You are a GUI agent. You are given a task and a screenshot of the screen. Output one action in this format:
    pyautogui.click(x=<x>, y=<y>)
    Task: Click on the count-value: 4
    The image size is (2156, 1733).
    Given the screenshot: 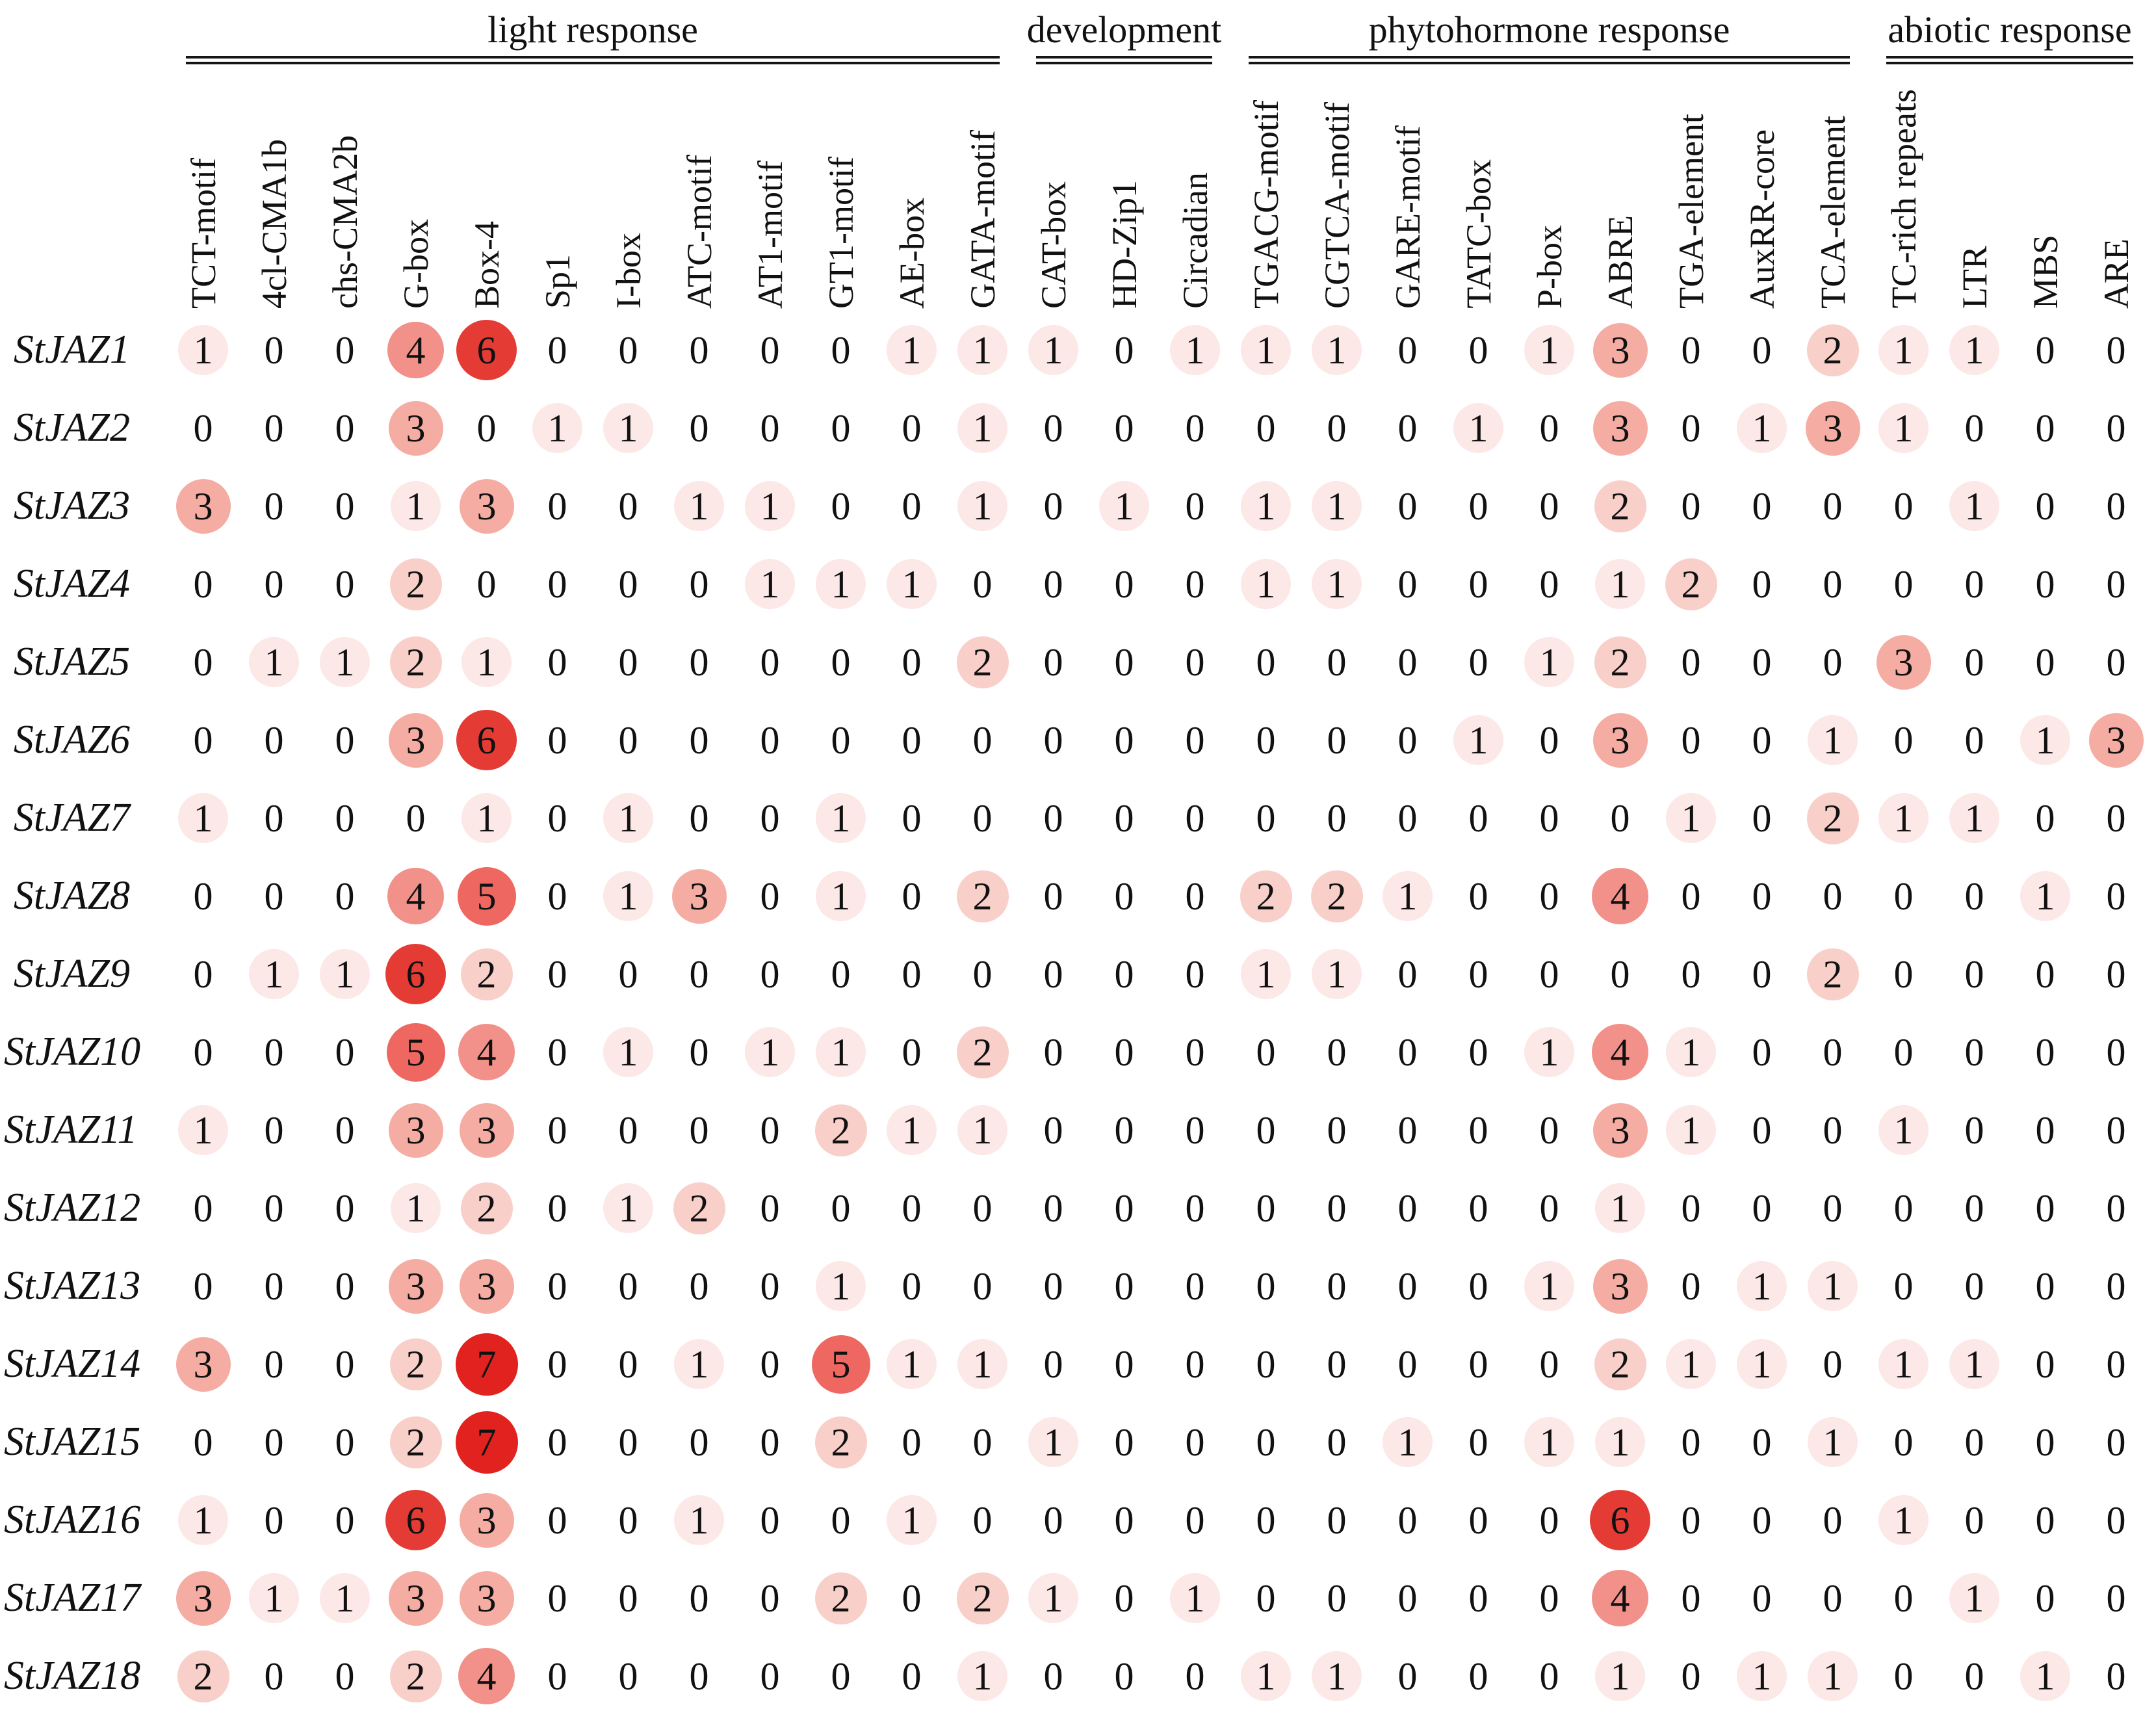 What is the action you would take?
    pyautogui.click(x=1620, y=896)
    